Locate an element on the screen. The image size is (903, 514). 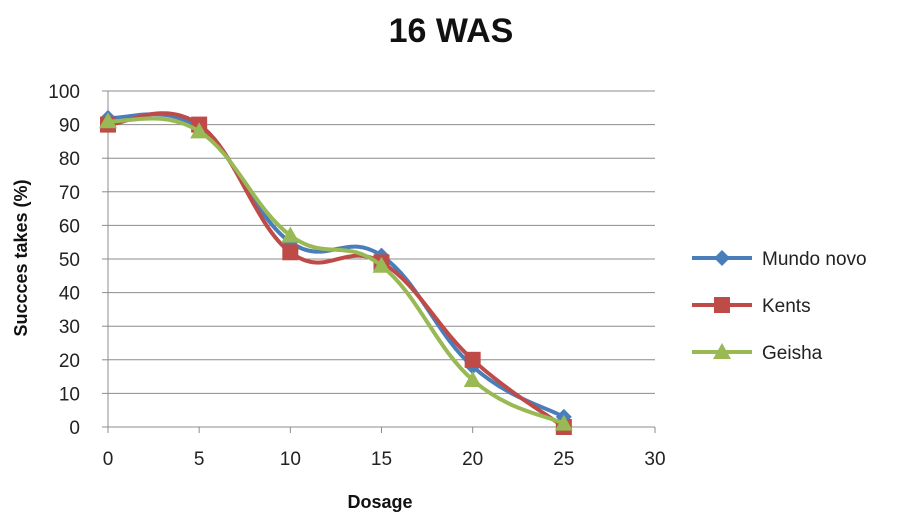
x-tick-label: 5 is located at coordinates (199, 459).